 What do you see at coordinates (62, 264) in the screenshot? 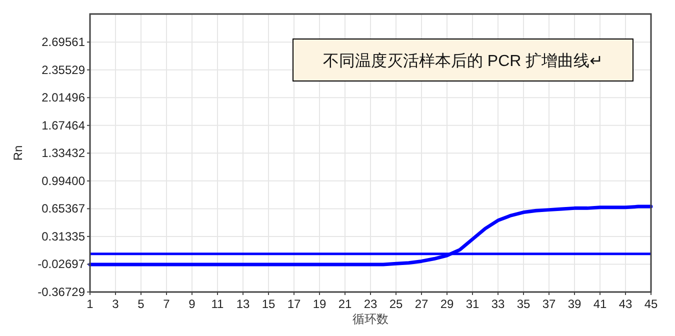
I see `y-tick-label: -0.02697` at bounding box center [62, 264].